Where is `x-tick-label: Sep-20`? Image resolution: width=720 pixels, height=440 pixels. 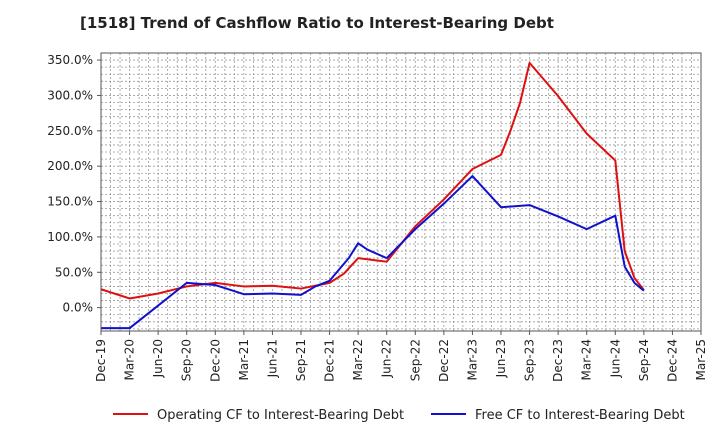
x-tick-label: Sep-20 is located at coordinates (187, 360).